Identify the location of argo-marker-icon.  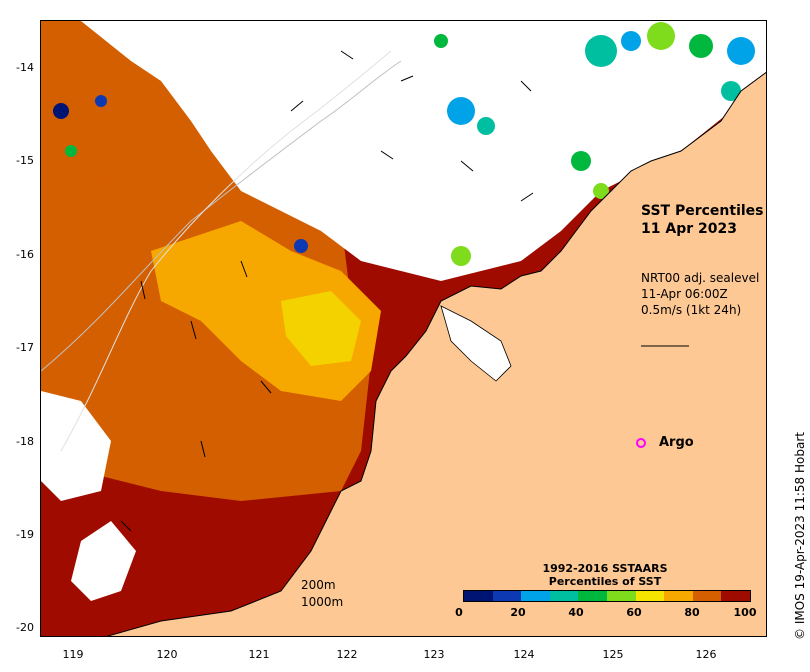
(641, 443).